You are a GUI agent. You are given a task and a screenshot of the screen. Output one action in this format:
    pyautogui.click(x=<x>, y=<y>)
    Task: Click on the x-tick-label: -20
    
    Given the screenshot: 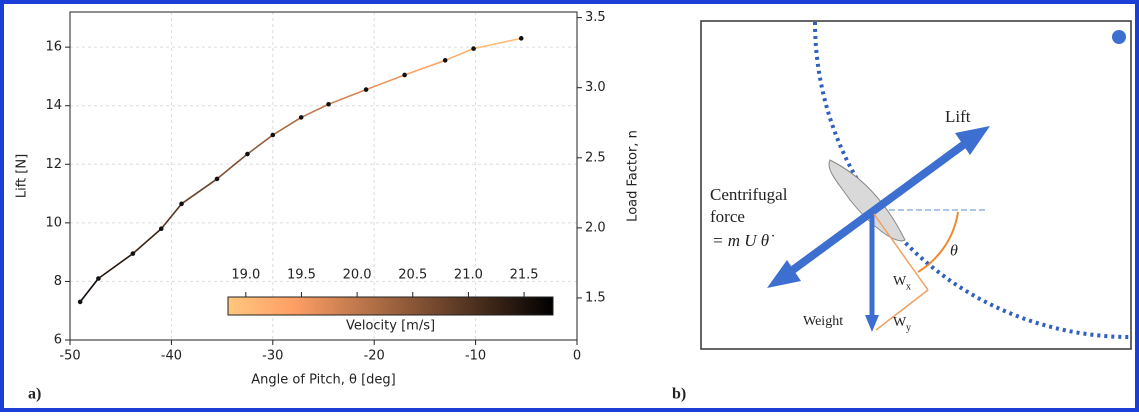 What is the action you would take?
    pyautogui.click(x=374, y=356)
    